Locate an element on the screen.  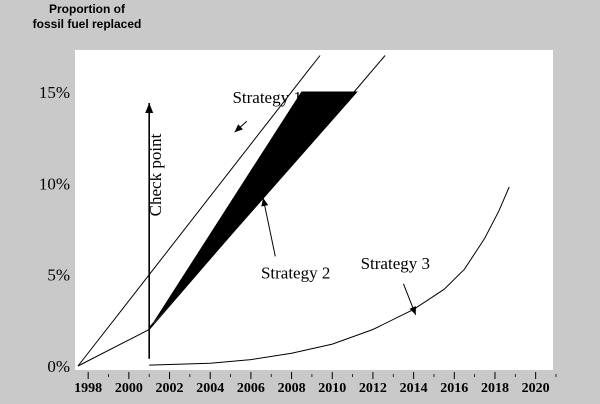
y-axis-label-line-2: fossil fuel replaced is located at coordinates (87, 24).